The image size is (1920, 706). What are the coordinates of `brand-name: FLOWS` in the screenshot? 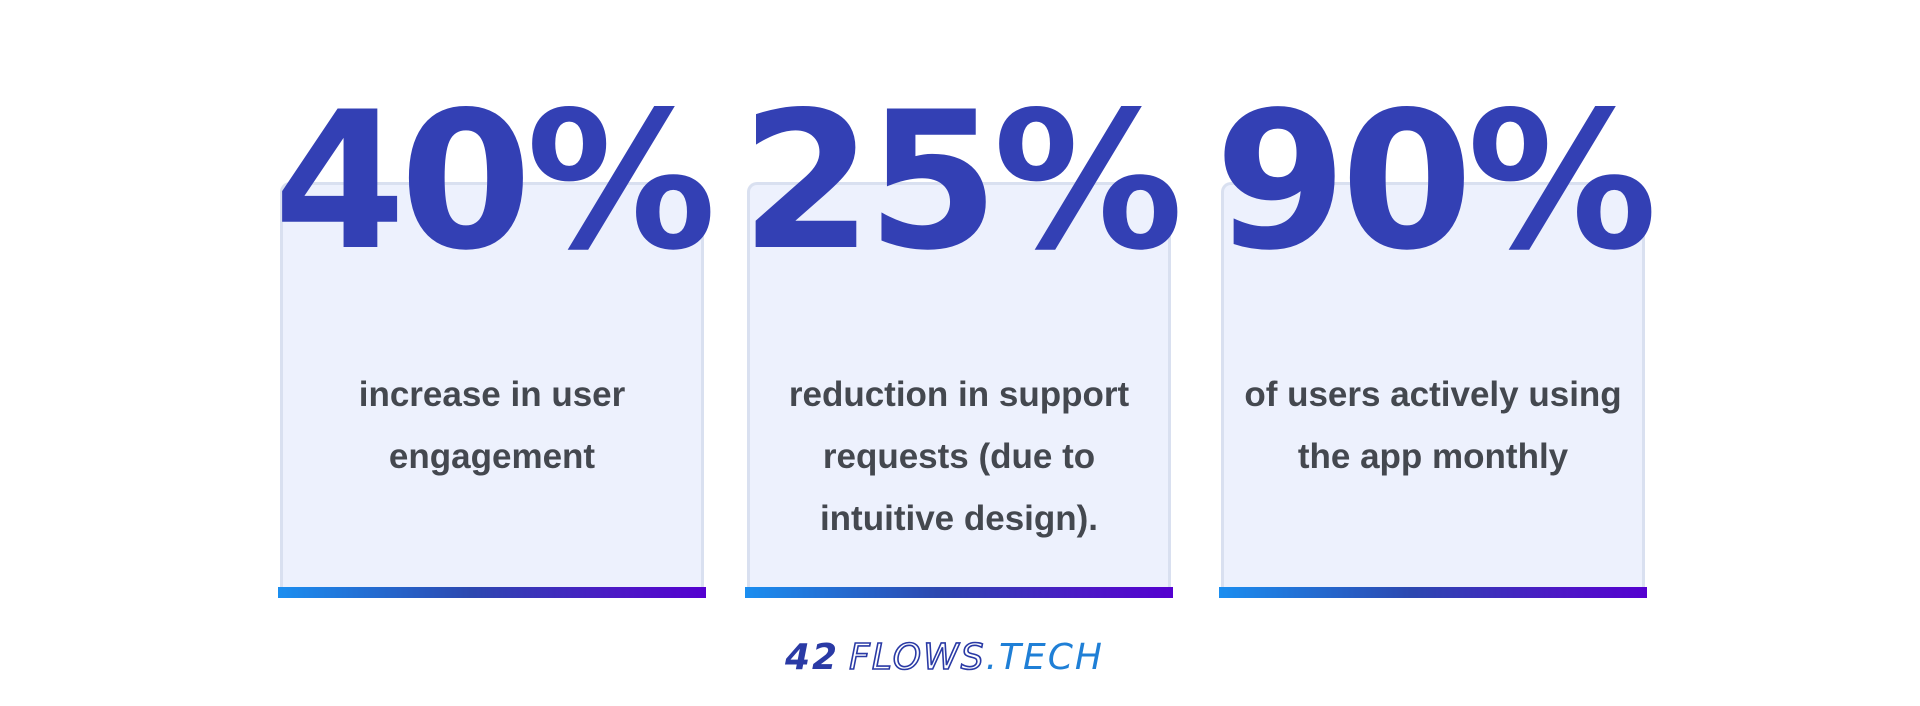 It's located at (917, 657).